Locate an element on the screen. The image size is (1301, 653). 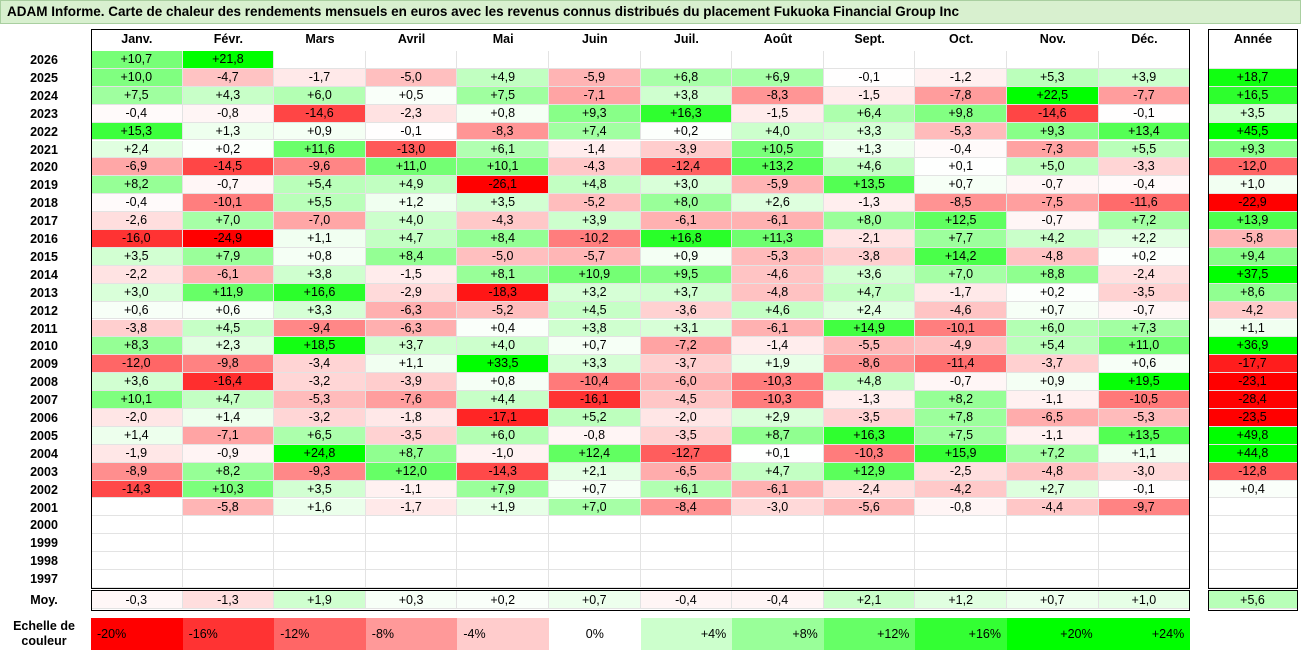
heatmap-cell: +10,1 is located at coordinates (137, 400).